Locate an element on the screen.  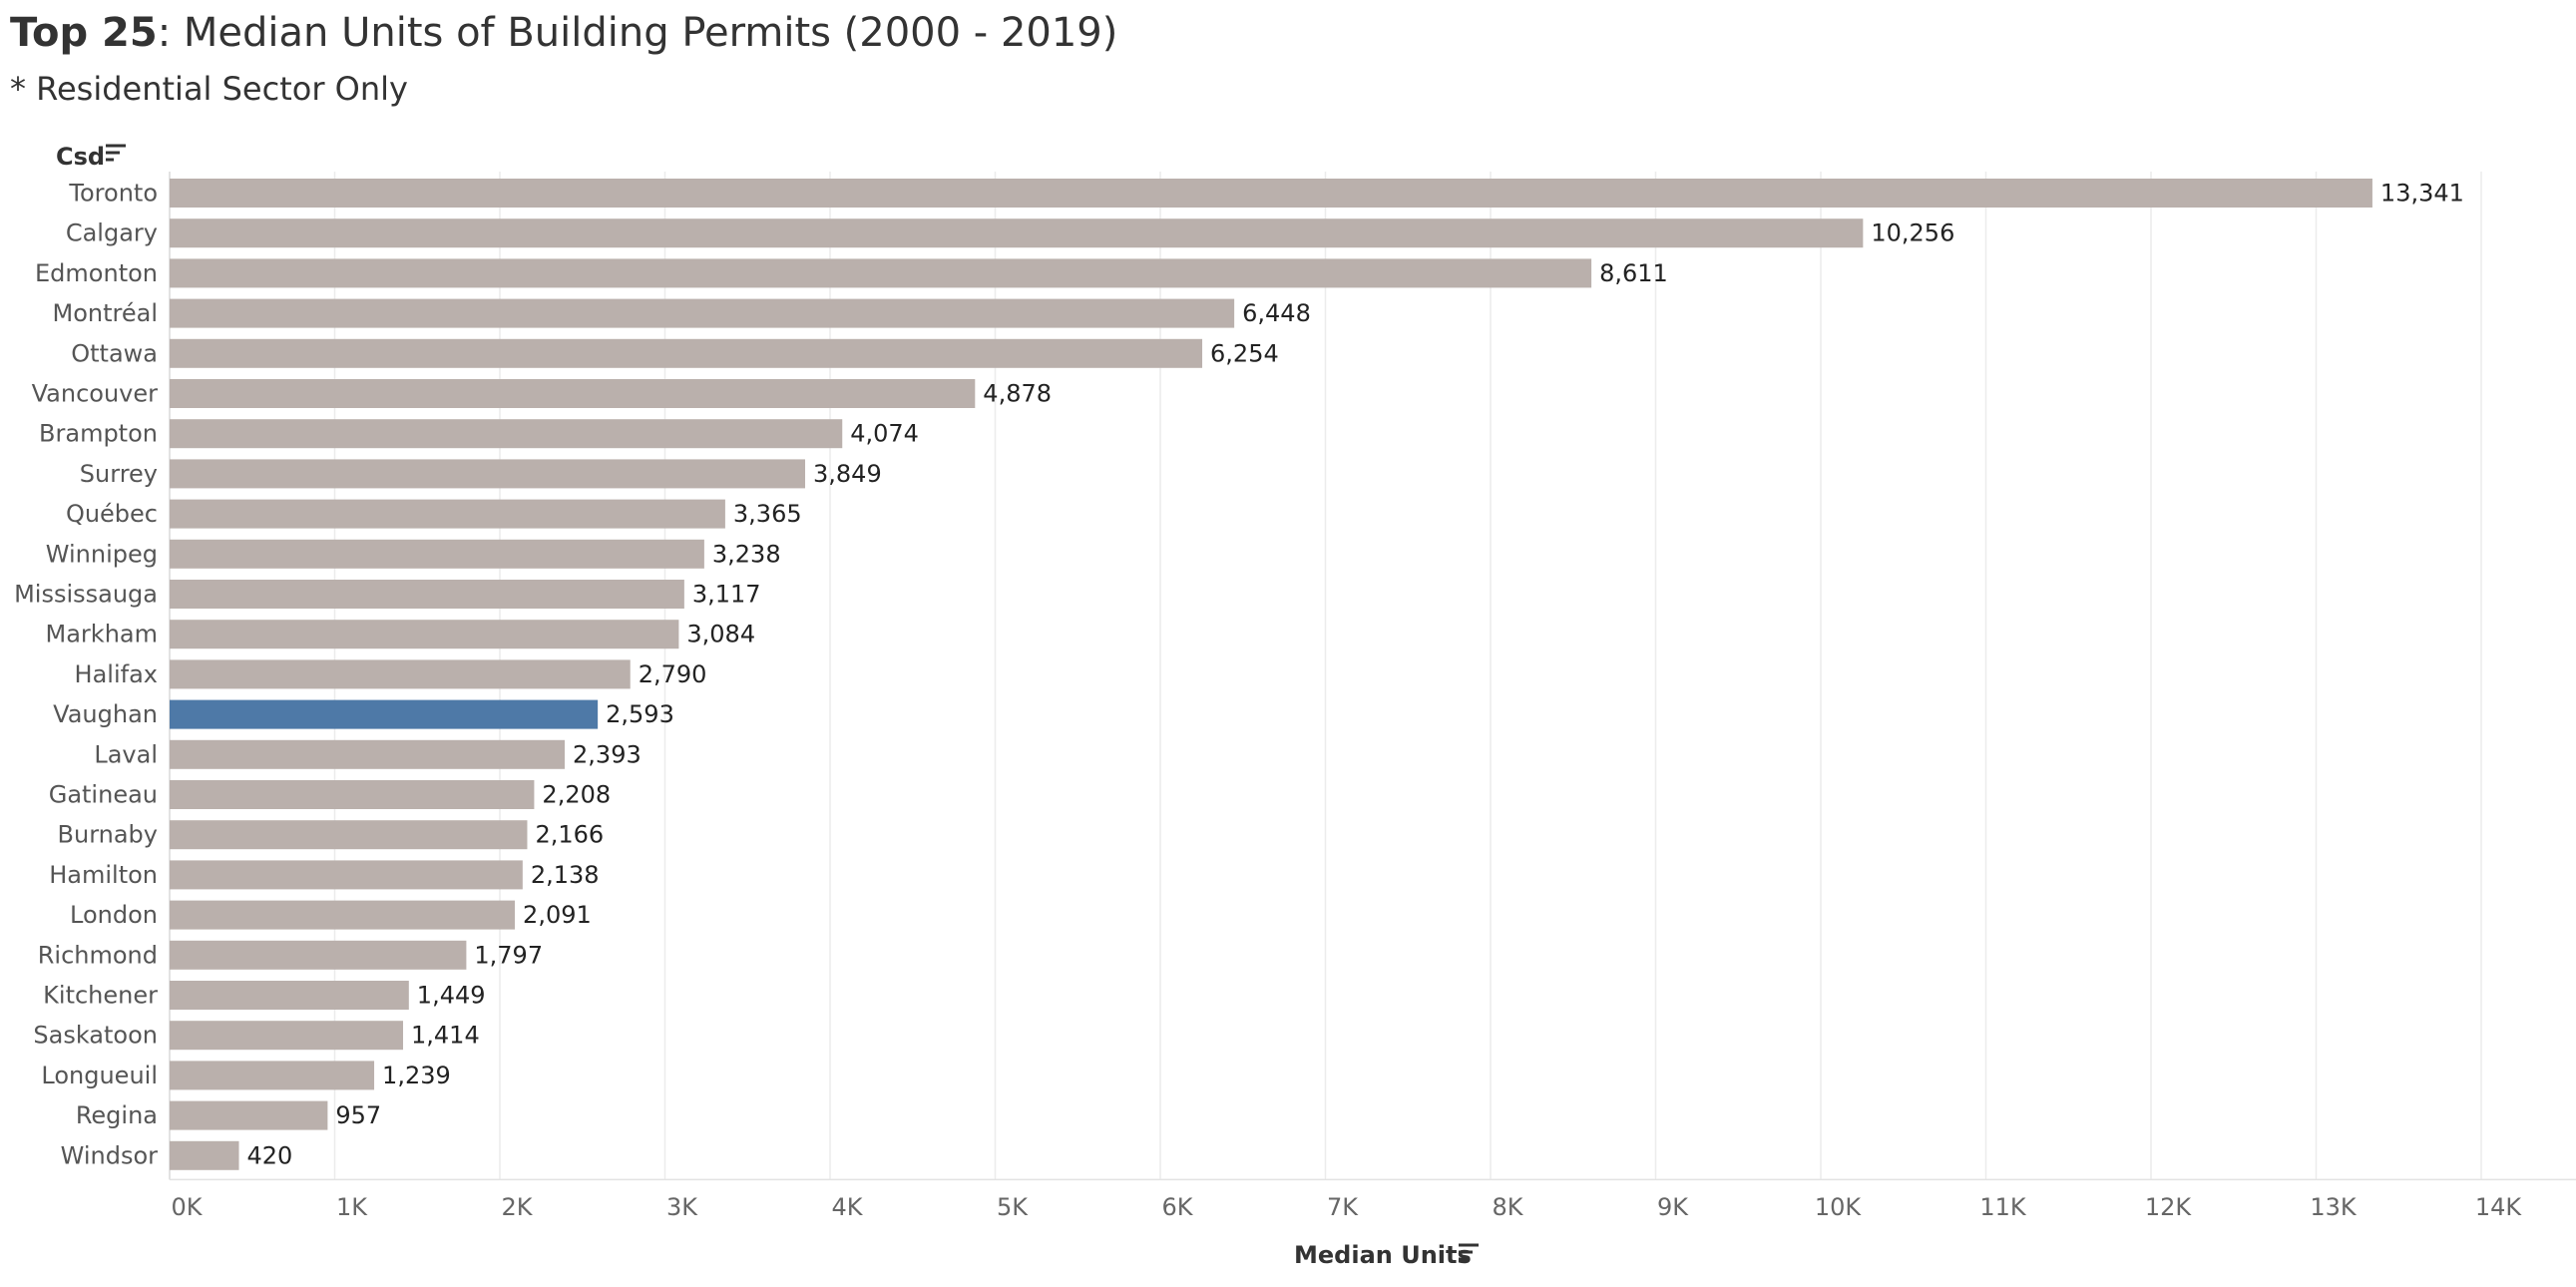
value-label: 2,393 is located at coordinates (607, 754).